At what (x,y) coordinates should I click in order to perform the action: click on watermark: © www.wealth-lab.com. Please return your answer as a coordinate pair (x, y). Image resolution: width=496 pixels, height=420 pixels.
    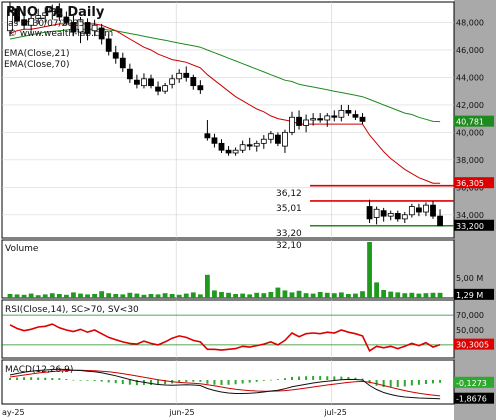
    Looking at the image, I should click on (60, 34).